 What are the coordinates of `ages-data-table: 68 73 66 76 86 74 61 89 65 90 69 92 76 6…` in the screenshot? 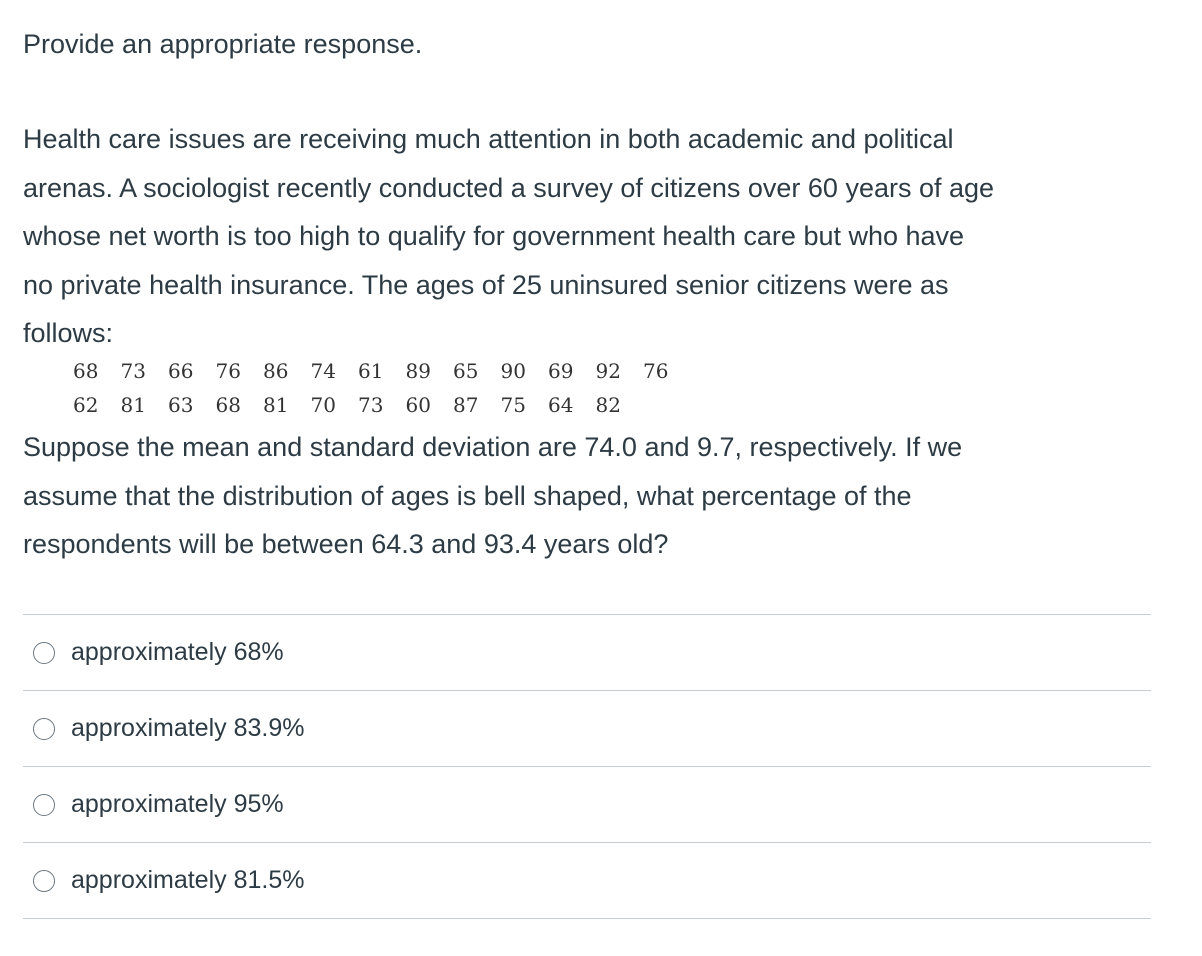 It's located at (382, 388).